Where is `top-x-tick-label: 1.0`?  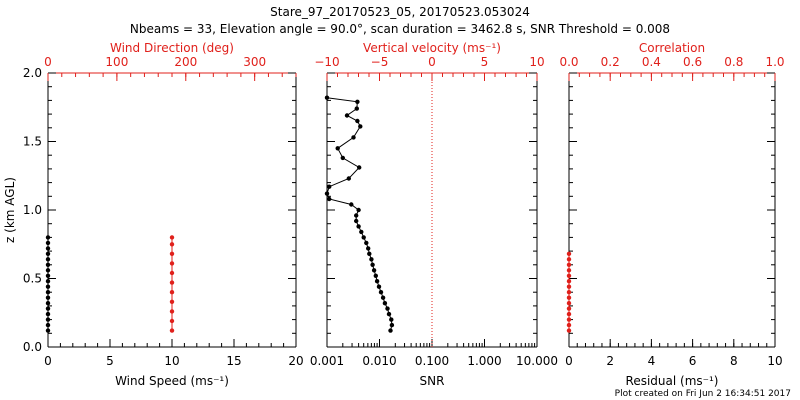 top-x-tick-label: 1.0 is located at coordinates (774, 62).